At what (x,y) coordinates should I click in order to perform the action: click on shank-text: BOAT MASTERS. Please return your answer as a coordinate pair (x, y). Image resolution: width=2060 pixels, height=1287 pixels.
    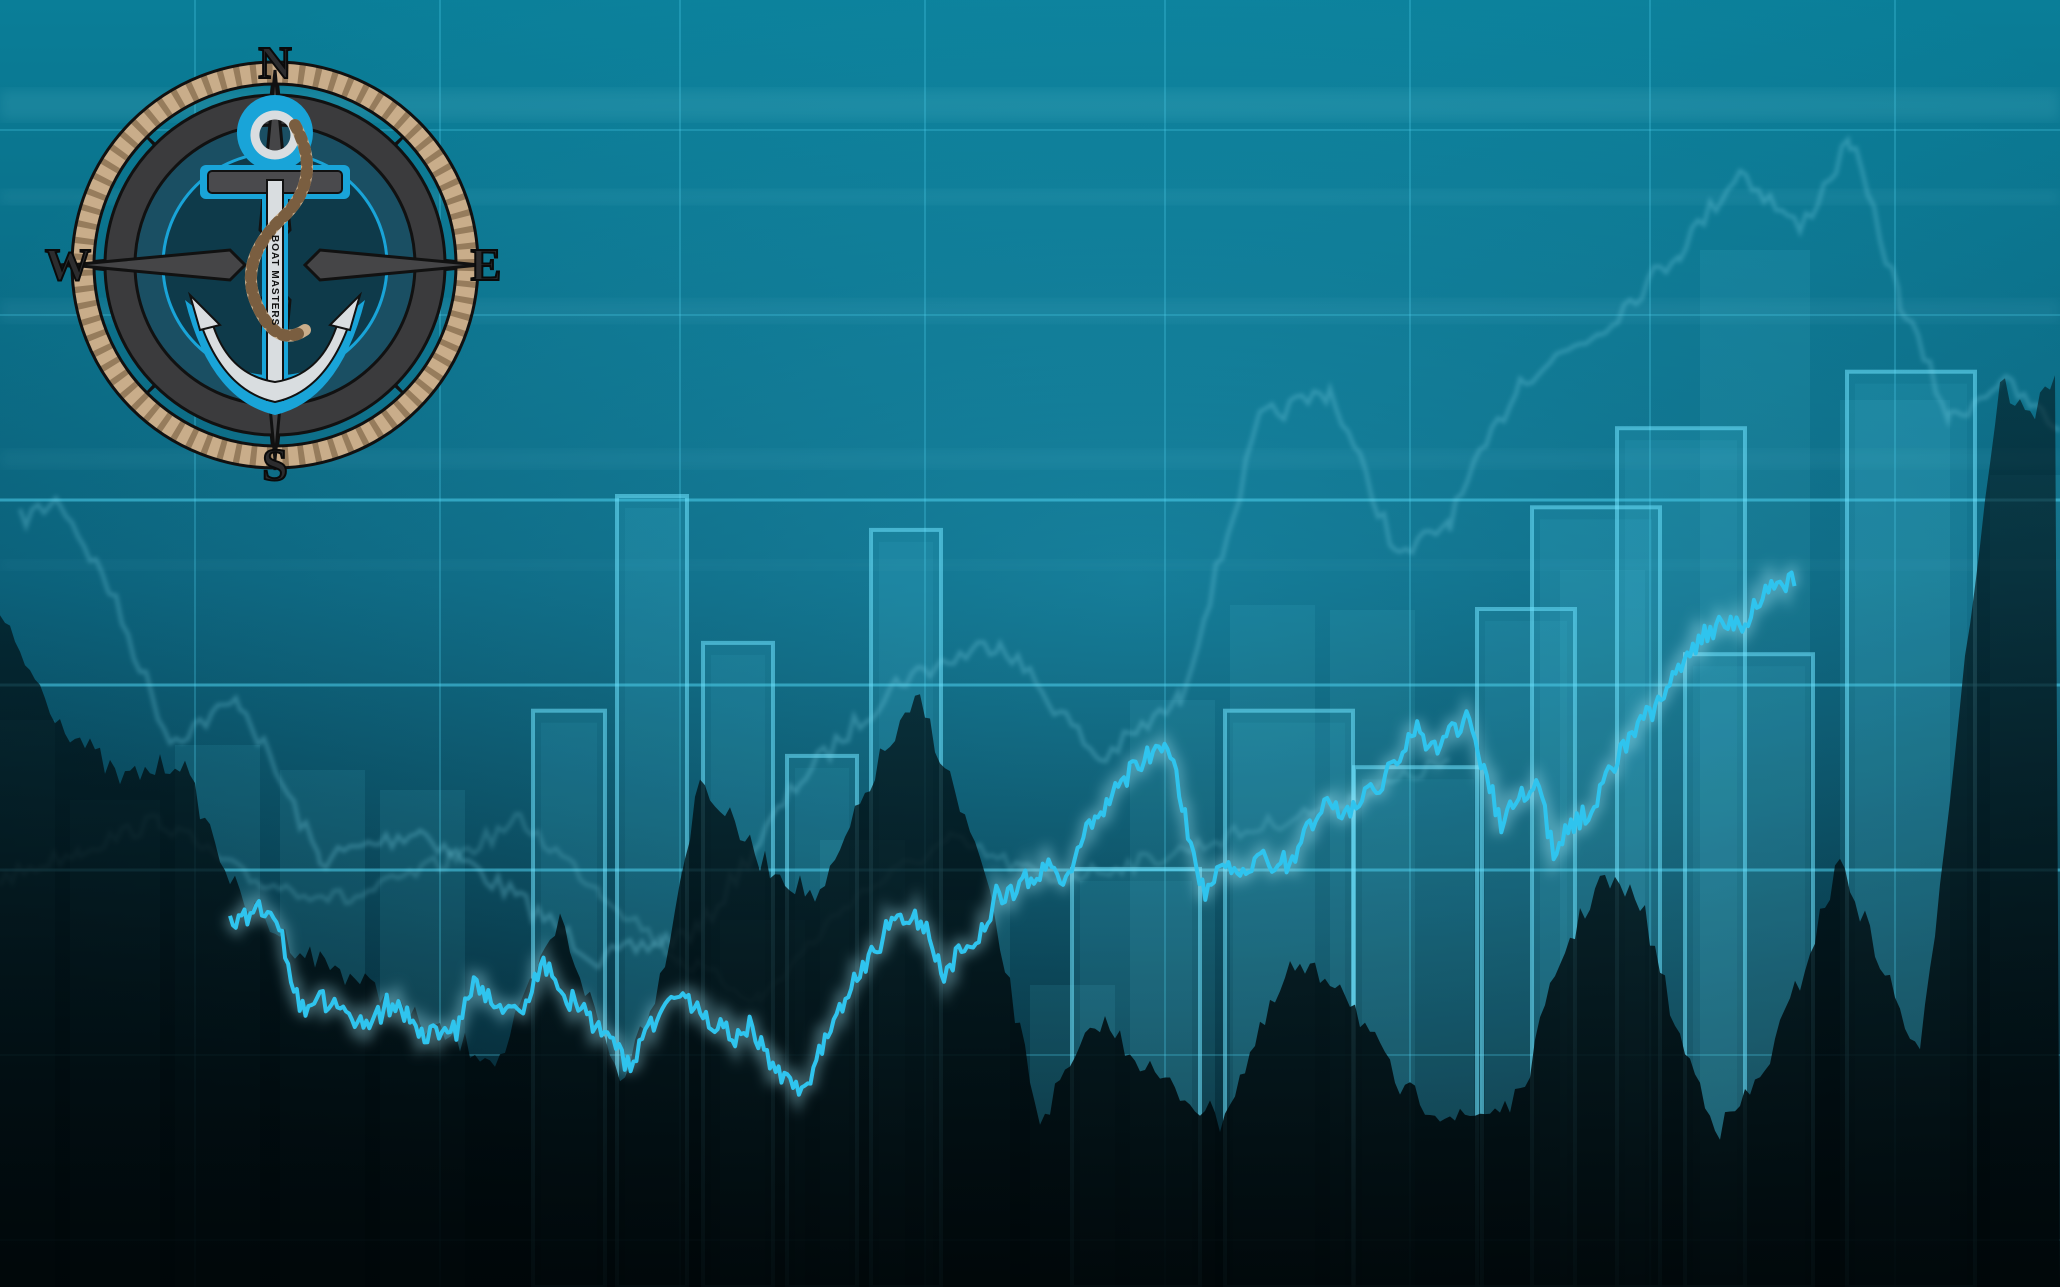
    Looking at the image, I should click on (274, 280).